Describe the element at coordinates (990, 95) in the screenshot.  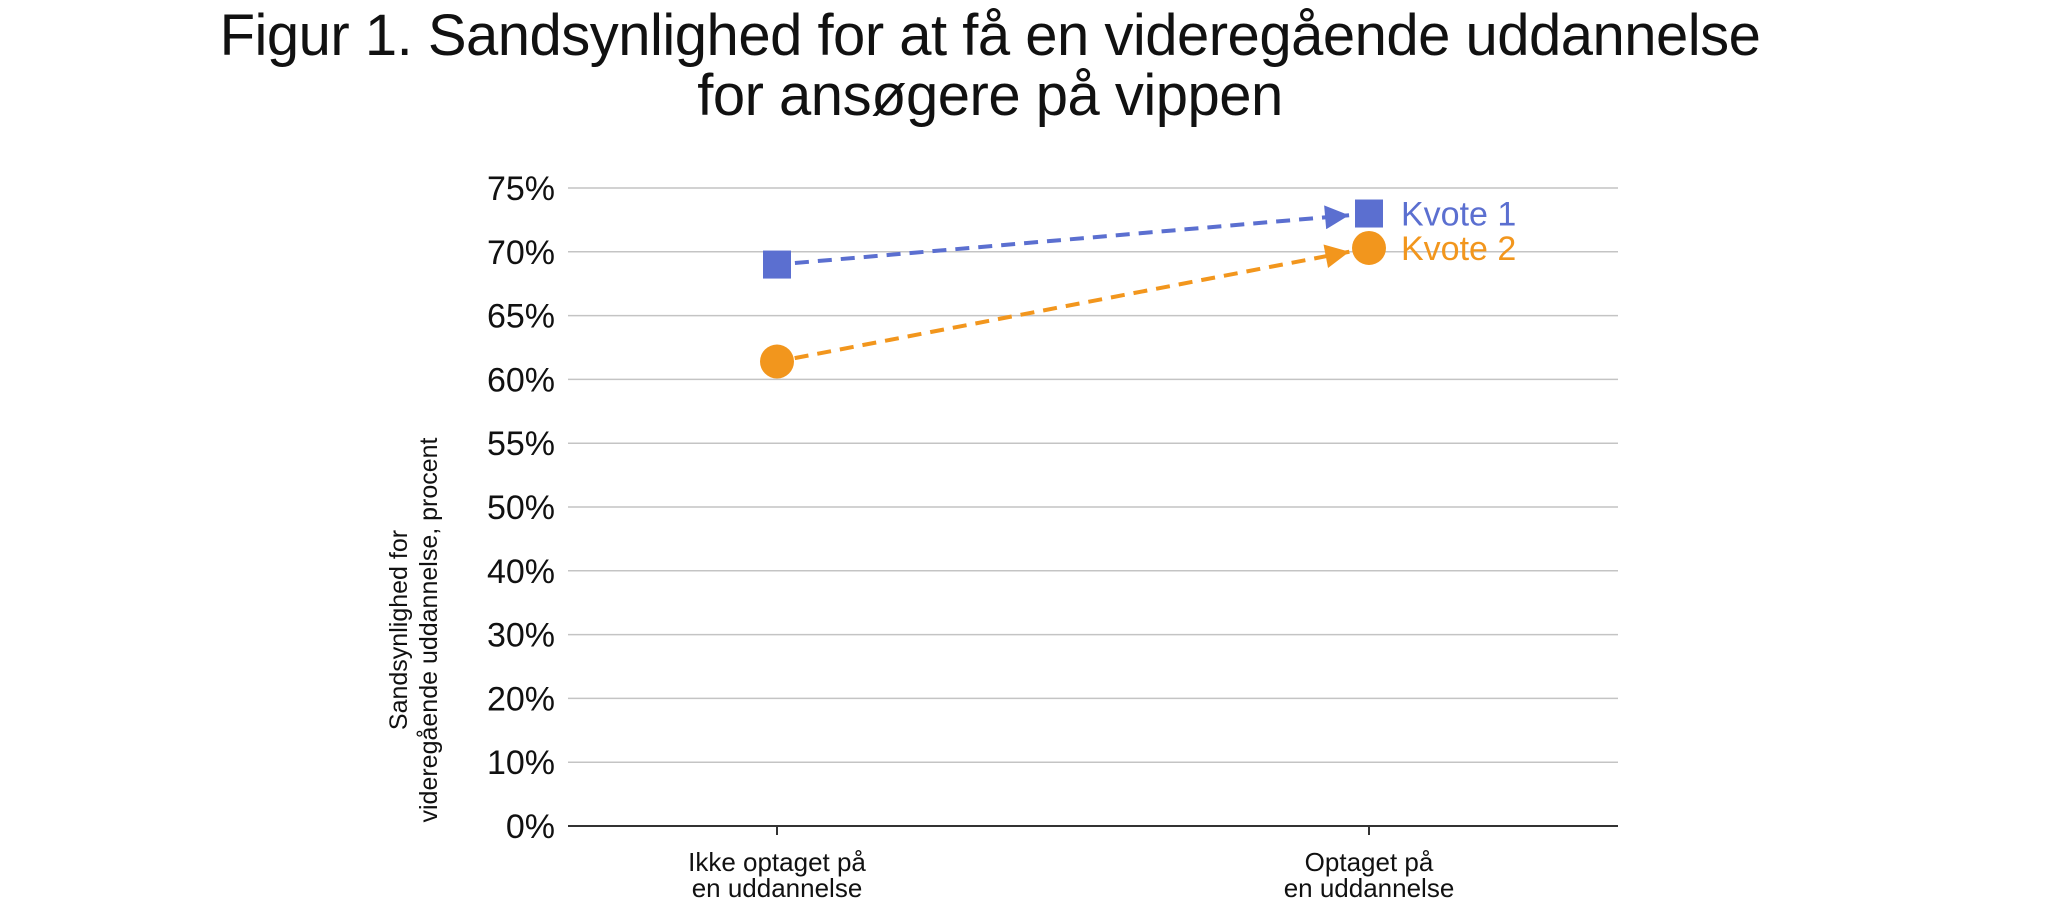
I see `chart-title-line-2: for ansøgere på vippen` at that location.